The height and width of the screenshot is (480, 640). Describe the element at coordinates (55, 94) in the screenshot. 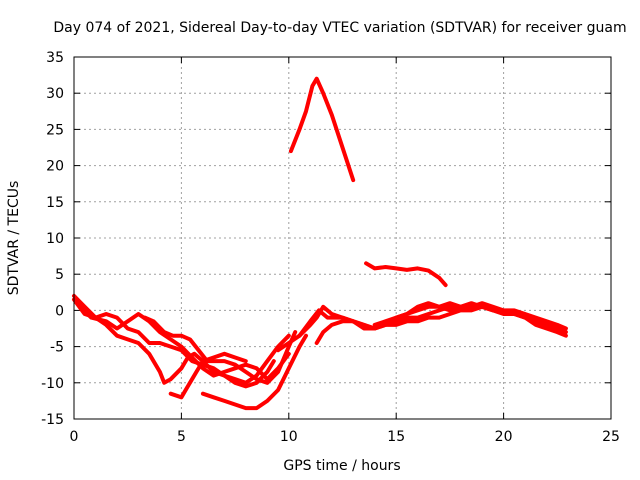

I see `y-tick-label: 30` at that location.